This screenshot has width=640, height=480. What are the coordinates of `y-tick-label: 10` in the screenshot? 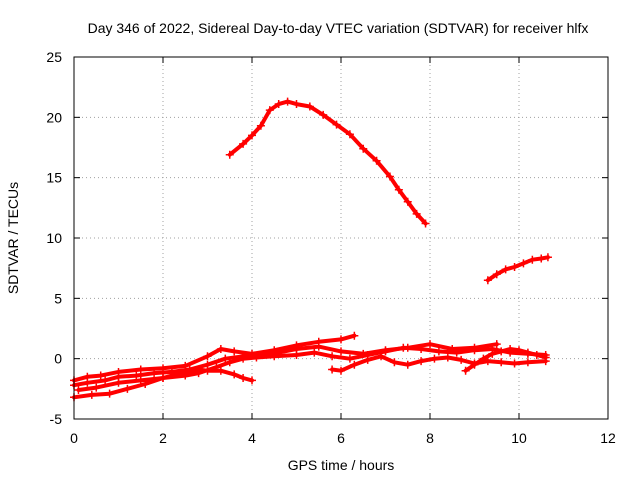 It's located at (54, 238).